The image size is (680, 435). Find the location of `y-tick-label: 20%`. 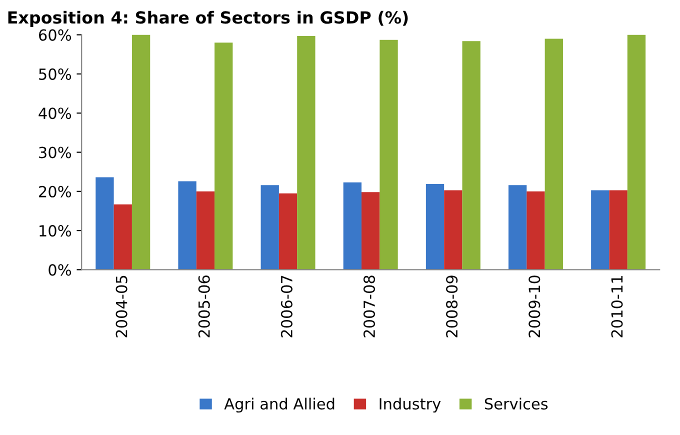

y-tick-label: 20% is located at coordinates (55, 192).